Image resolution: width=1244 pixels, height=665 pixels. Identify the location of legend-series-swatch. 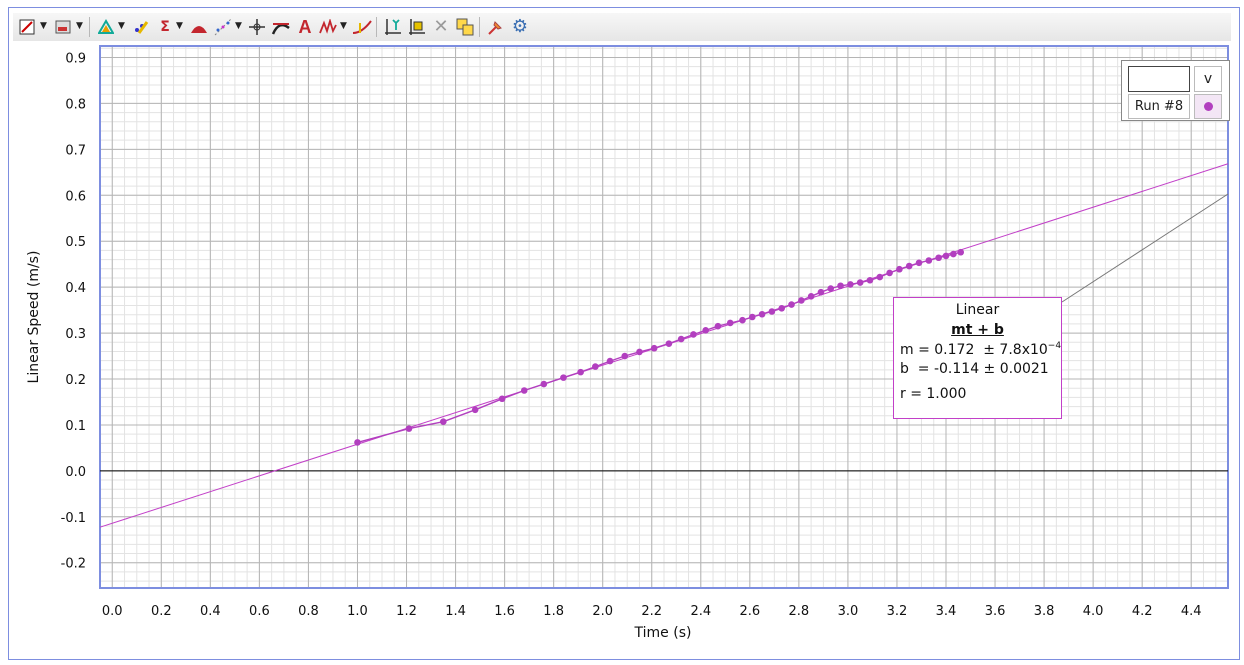
(1208, 106).